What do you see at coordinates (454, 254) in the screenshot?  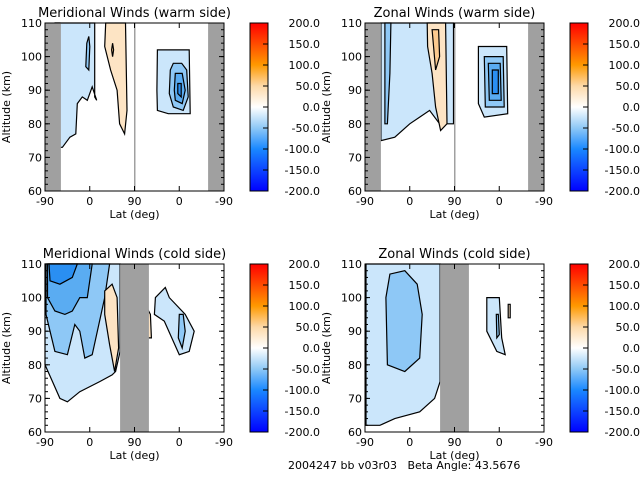 I see `chart-title: Zonal Winds (cold side)` at bounding box center [454, 254].